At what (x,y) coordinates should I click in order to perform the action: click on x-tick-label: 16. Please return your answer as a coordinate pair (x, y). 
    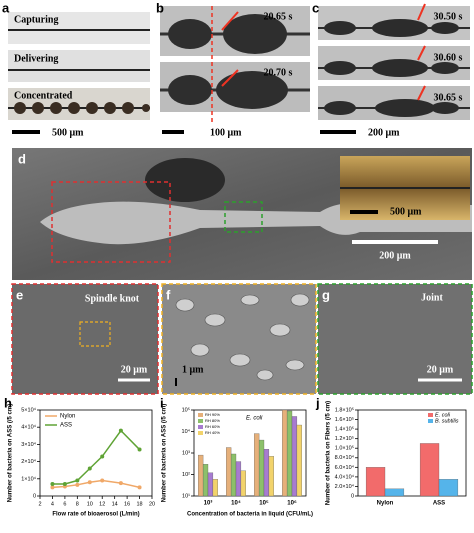
    Looking at the image, I should click on (127, 504).